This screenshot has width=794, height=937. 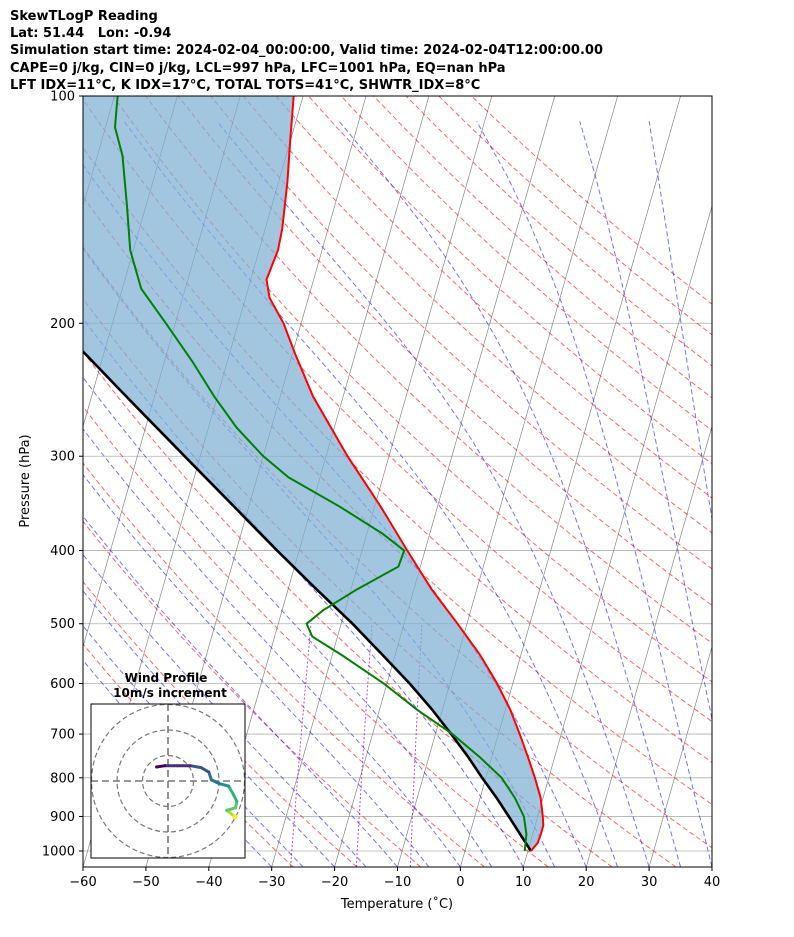 I want to click on dry-adiabat-line, so click(x=542, y=247).